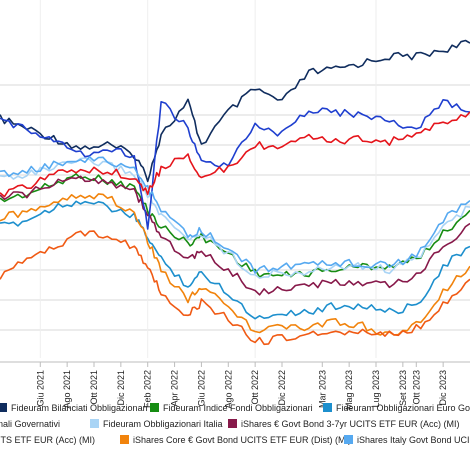  What do you see at coordinates (376, 389) in the screenshot?
I see `x-tick-label: Lug 2023` at bounding box center [376, 389].